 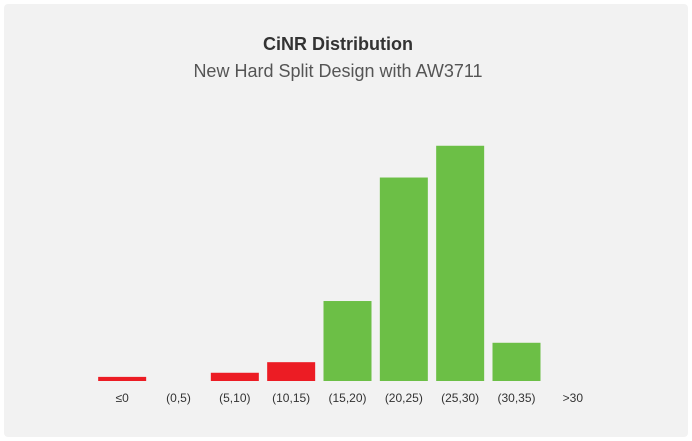 What do you see at coordinates (460, 398) in the screenshot?
I see `x-tick-label: (25,30)` at bounding box center [460, 398].